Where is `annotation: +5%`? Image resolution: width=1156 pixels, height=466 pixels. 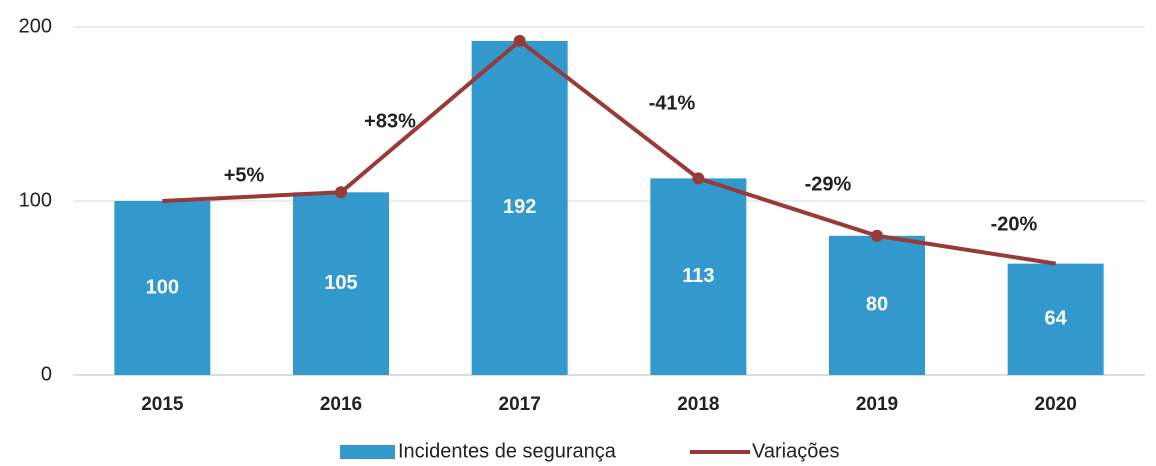
annotation: +5% is located at coordinates (244, 175).